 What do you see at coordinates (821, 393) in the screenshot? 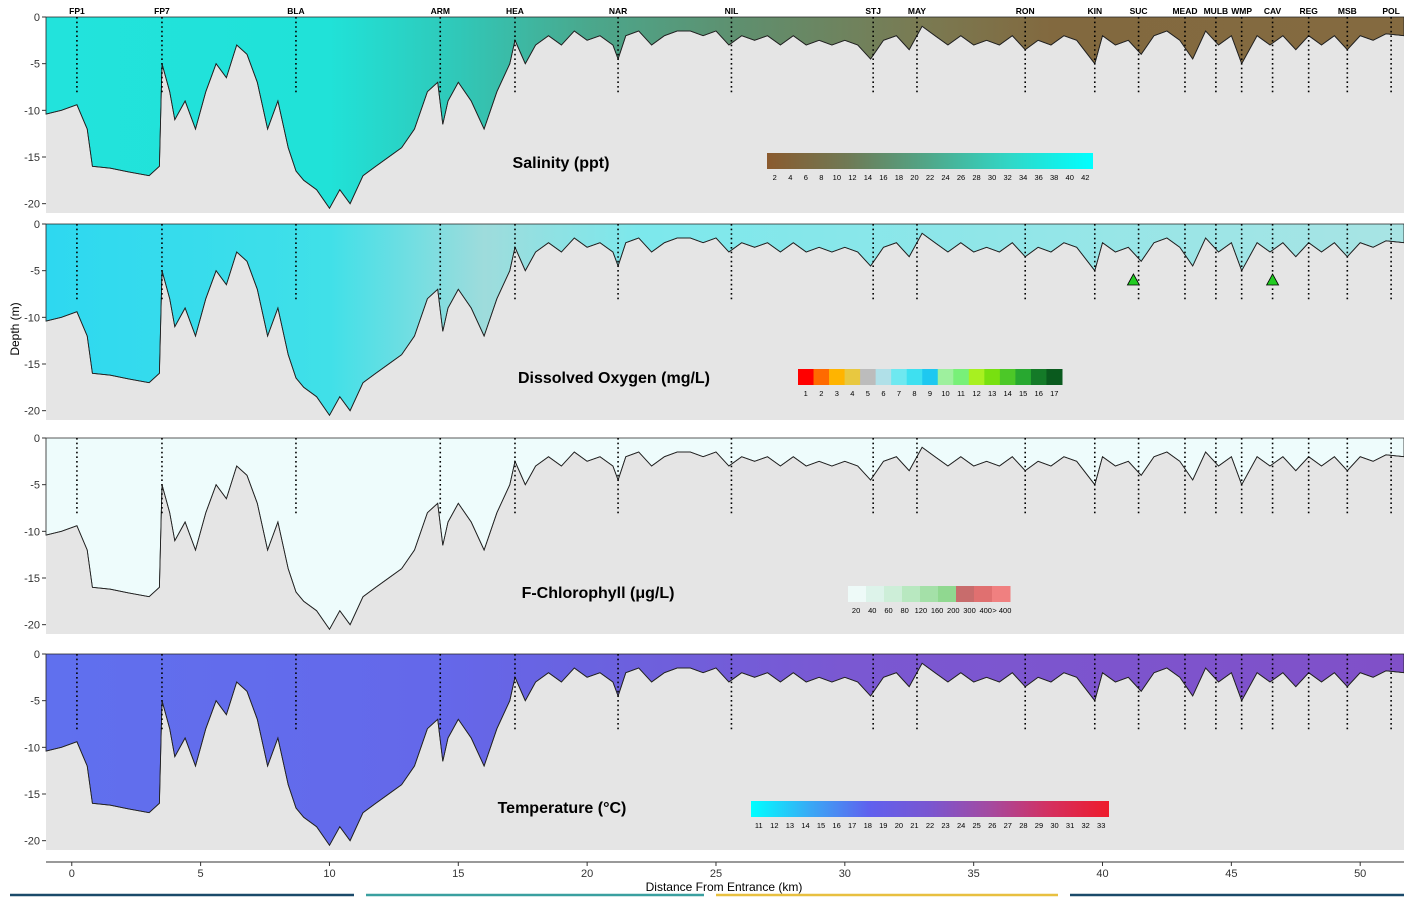
I see `legend-tick-label: 2` at bounding box center [821, 393].